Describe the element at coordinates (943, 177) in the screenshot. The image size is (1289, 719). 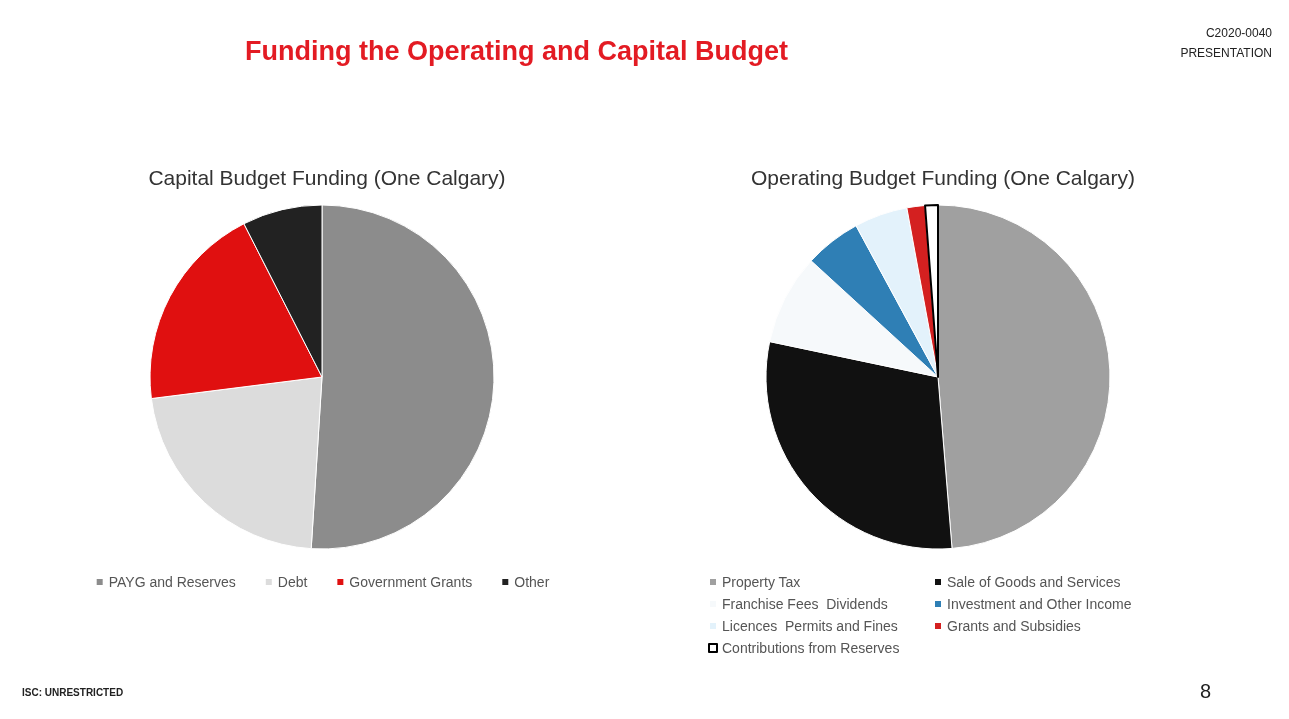
I see `chart-title: Operating Budget Funding (One Calgary)` at that location.